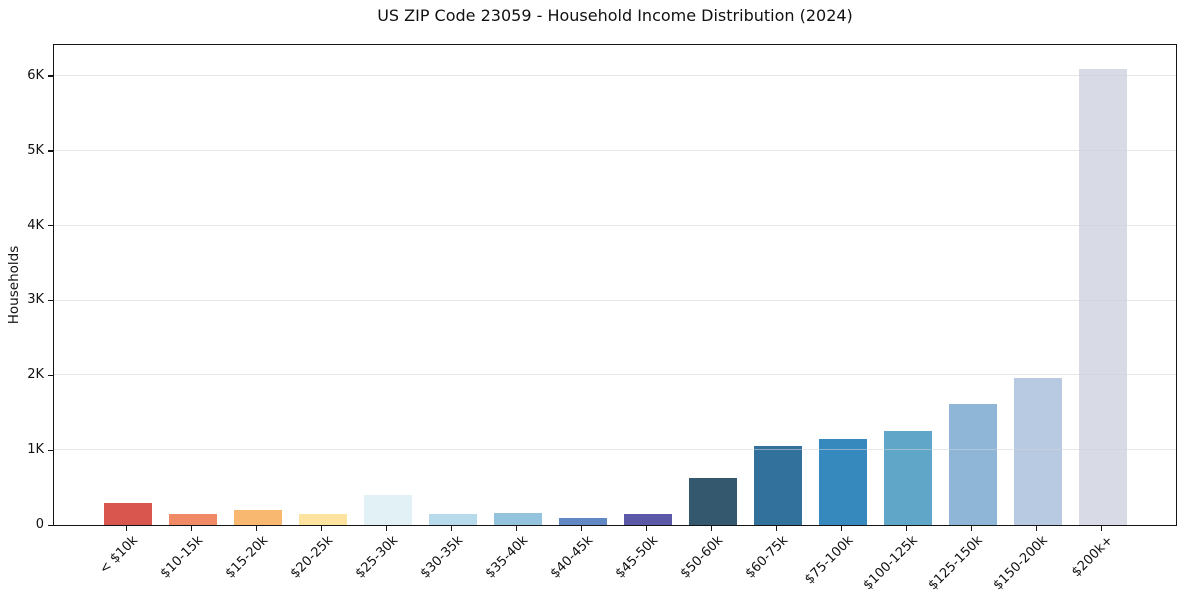  What do you see at coordinates (572, 557) in the screenshot?
I see `x-tick-label: $40-45k` at bounding box center [572, 557].